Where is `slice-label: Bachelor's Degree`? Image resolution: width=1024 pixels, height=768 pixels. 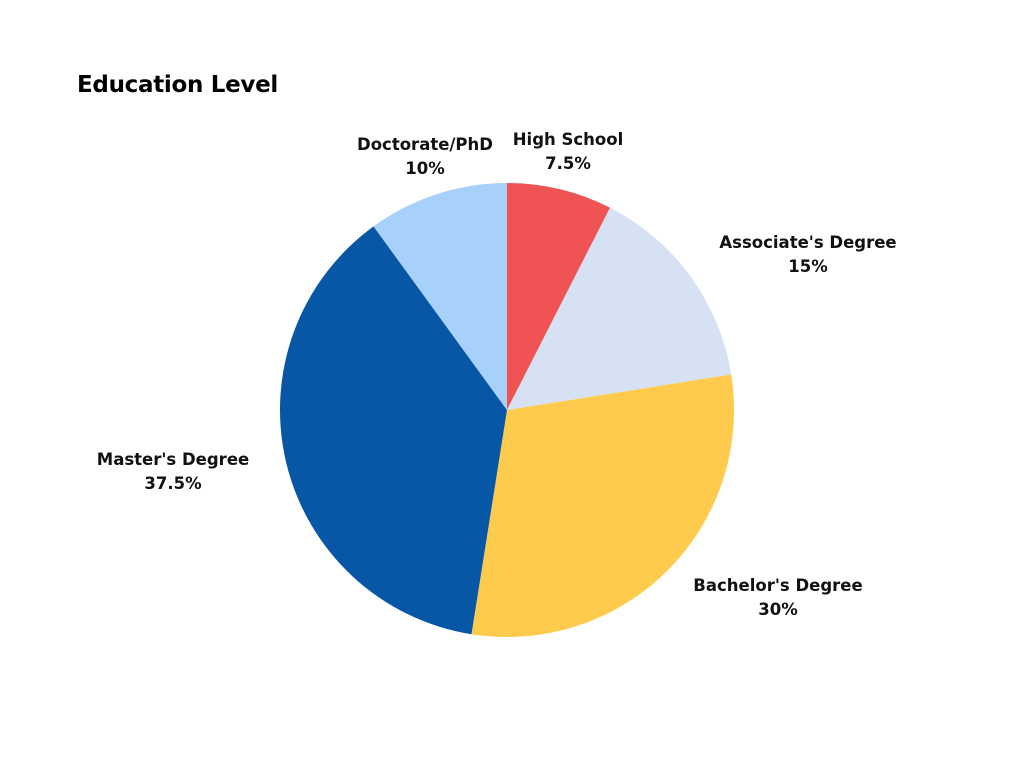
slice-label: Bachelor's Degree is located at coordinates (777, 585).